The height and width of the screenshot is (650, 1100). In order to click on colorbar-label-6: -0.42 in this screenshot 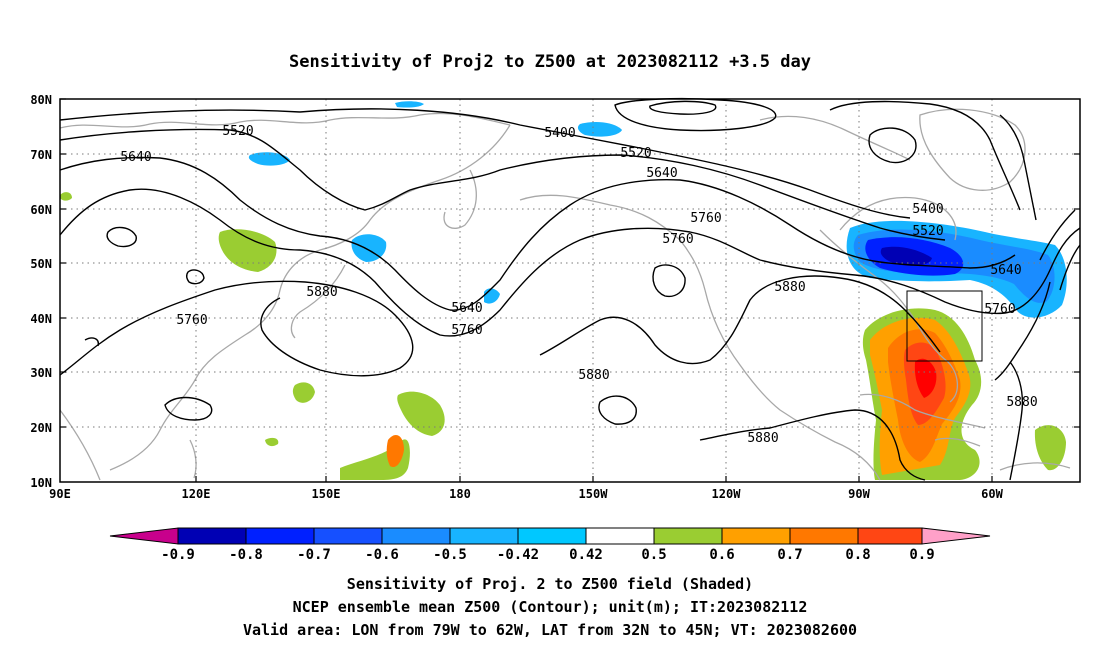, I will do `click(518, 555)`.